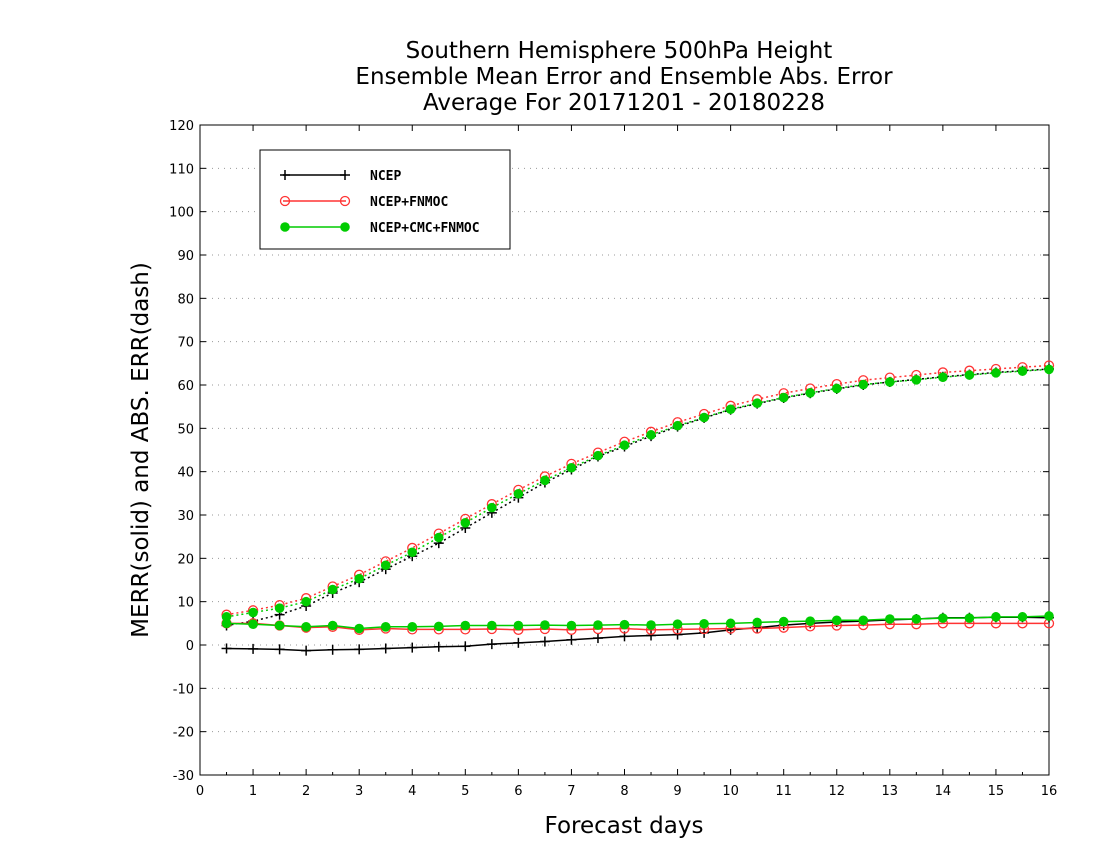 The height and width of the screenshot is (850, 1100). I want to click on x-tick-label: 14, so click(943, 791).